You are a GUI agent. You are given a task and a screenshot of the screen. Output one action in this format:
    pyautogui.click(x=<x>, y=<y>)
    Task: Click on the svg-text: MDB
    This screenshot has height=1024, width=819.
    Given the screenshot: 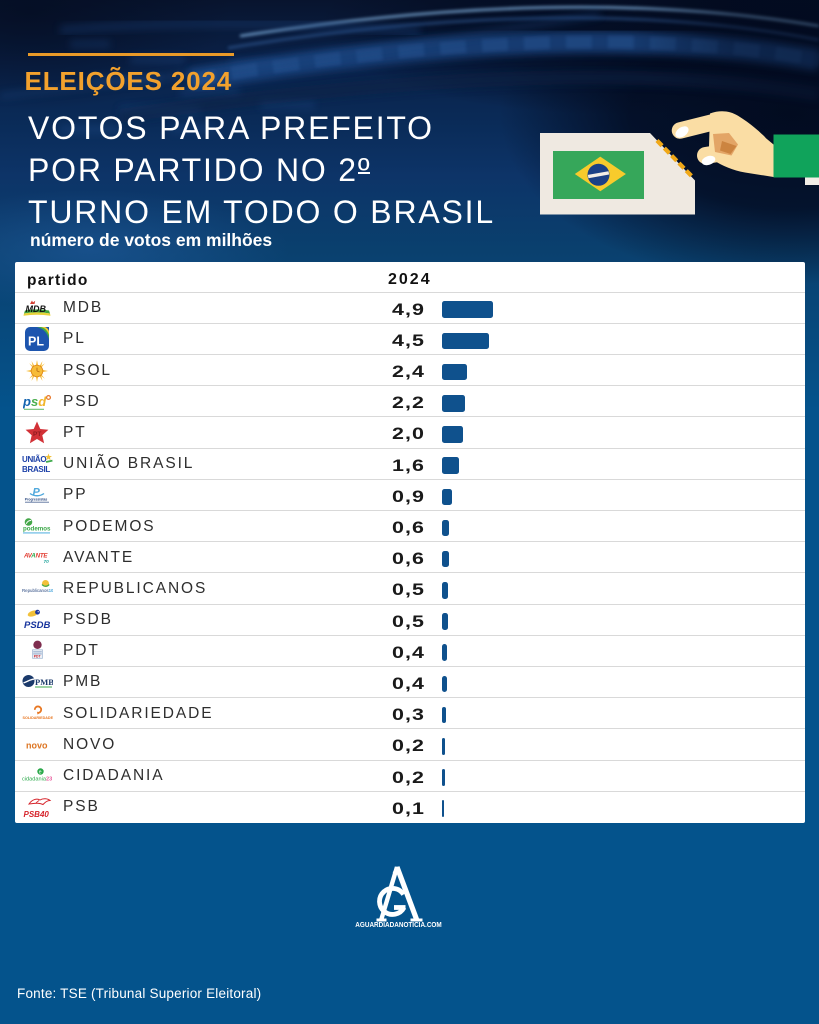 What is the action you would take?
    pyautogui.click(x=36, y=308)
    